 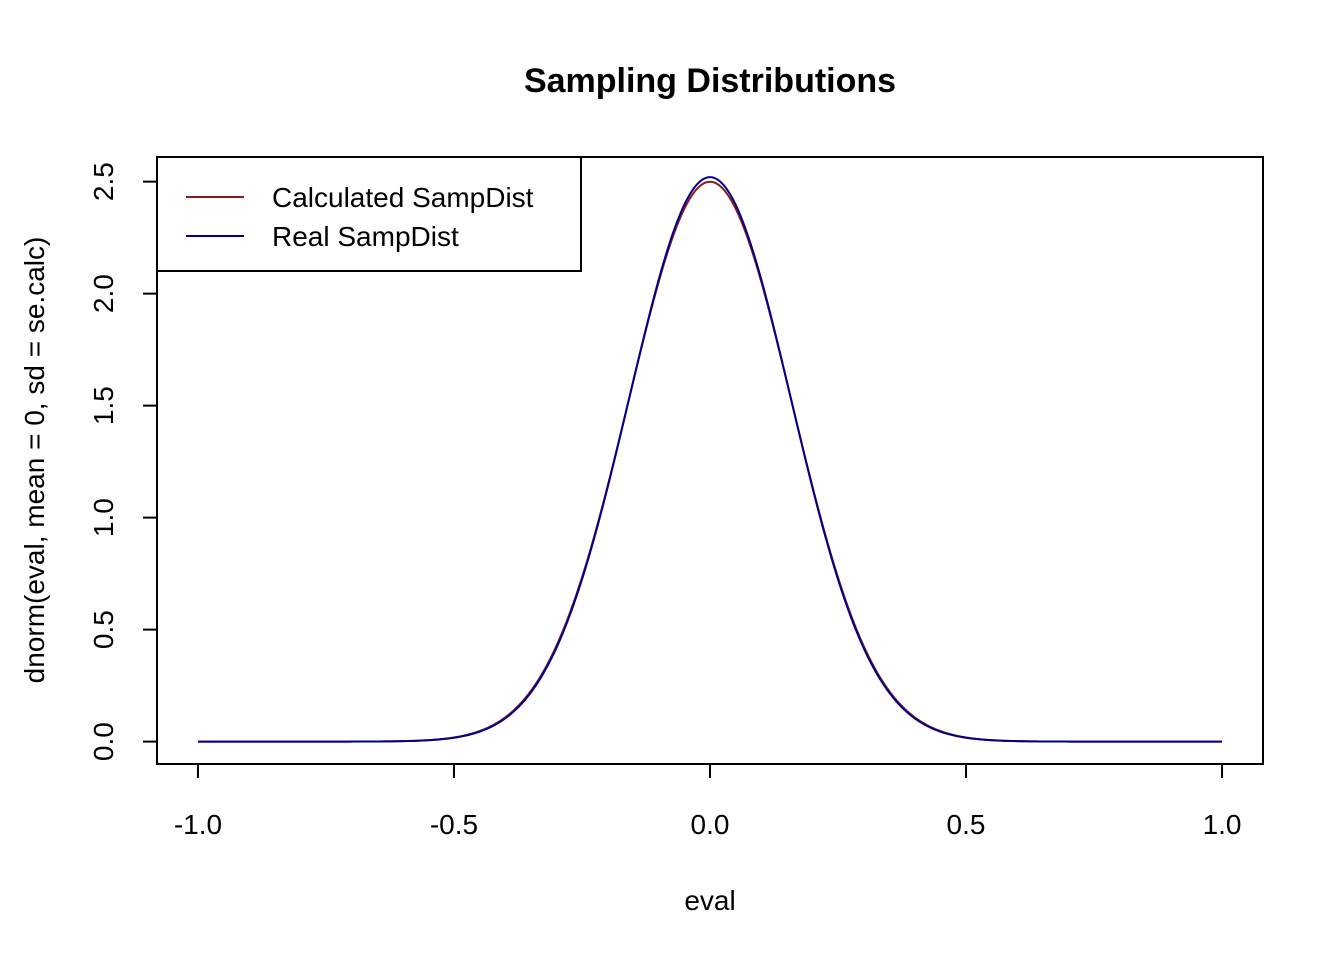 What do you see at coordinates (103, 741) in the screenshot?
I see `y-tick-label: 0.0` at bounding box center [103, 741].